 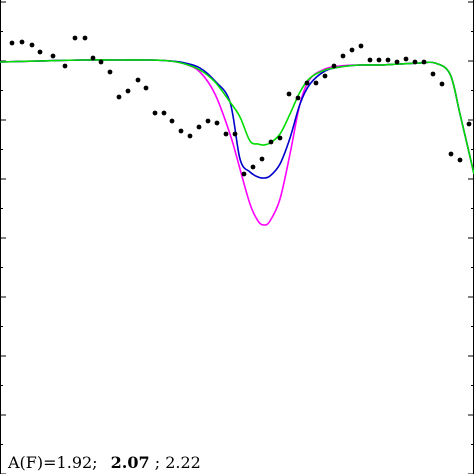 What do you see at coordinates (130, 462) in the screenshot?
I see `annotation-bold-value: 2.07` at bounding box center [130, 462].